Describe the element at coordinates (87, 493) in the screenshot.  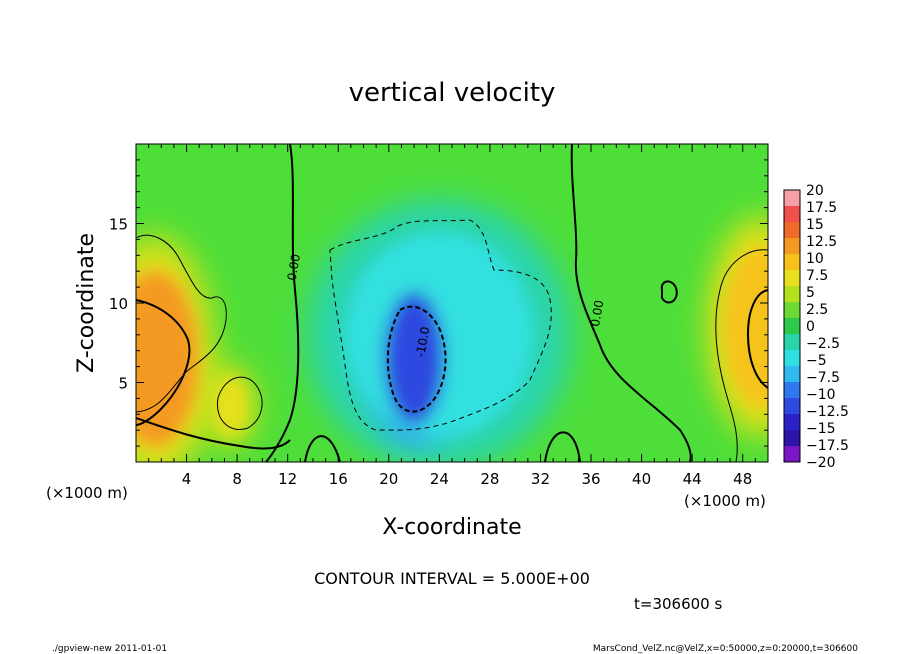
I see `x-unit-left: (×1000 m)` at that location.